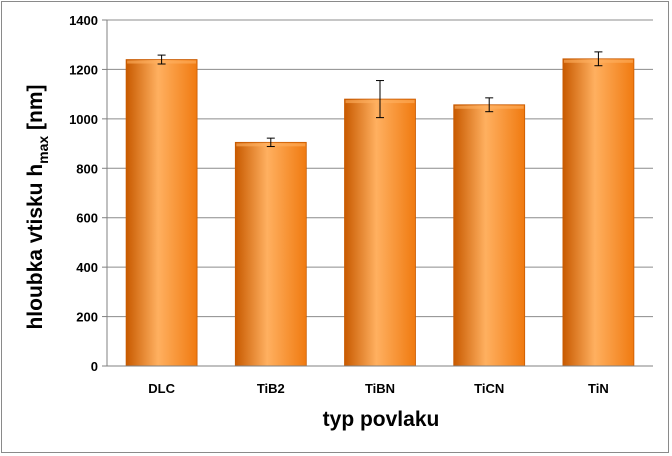 The image size is (672, 456). What do you see at coordinates (381, 419) in the screenshot?
I see `x-axis-title: typ povlaku` at bounding box center [381, 419].